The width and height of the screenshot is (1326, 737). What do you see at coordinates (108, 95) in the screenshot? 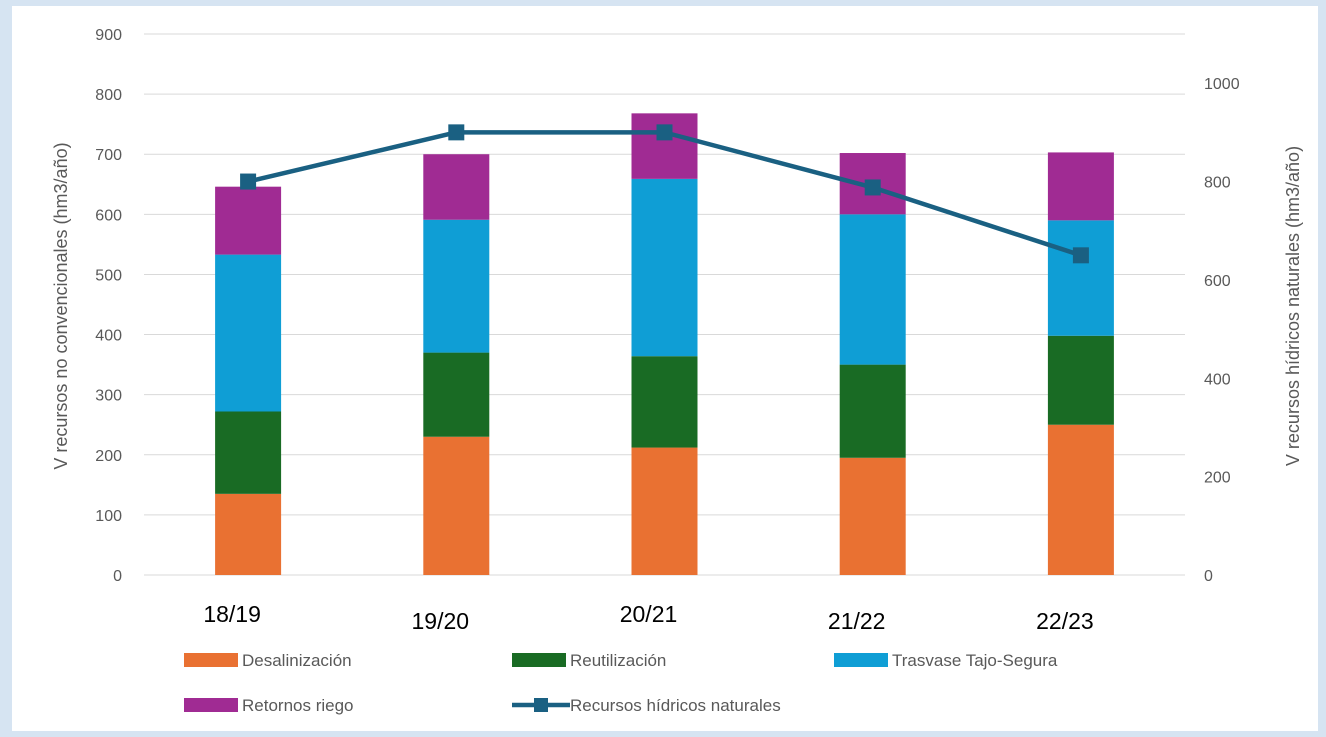
I see `y-tick-label-left: 800` at bounding box center [108, 95].